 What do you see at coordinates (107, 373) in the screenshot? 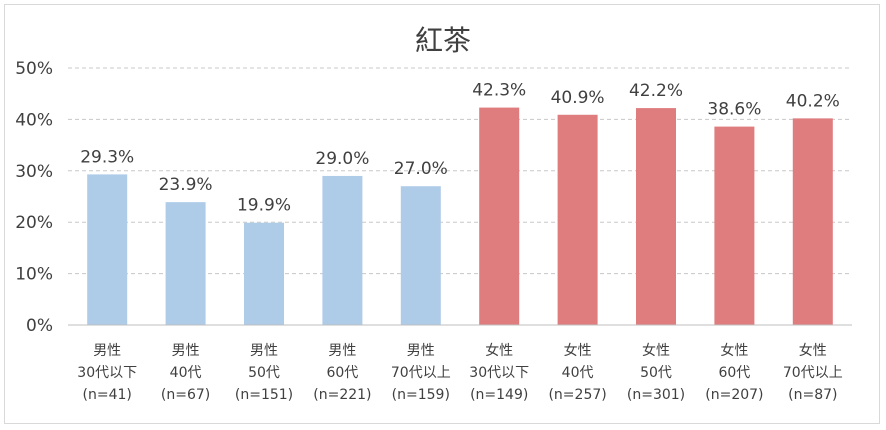
I see `x-tick-label: 男性 30代以下(n=41)` at bounding box center [107, 373].